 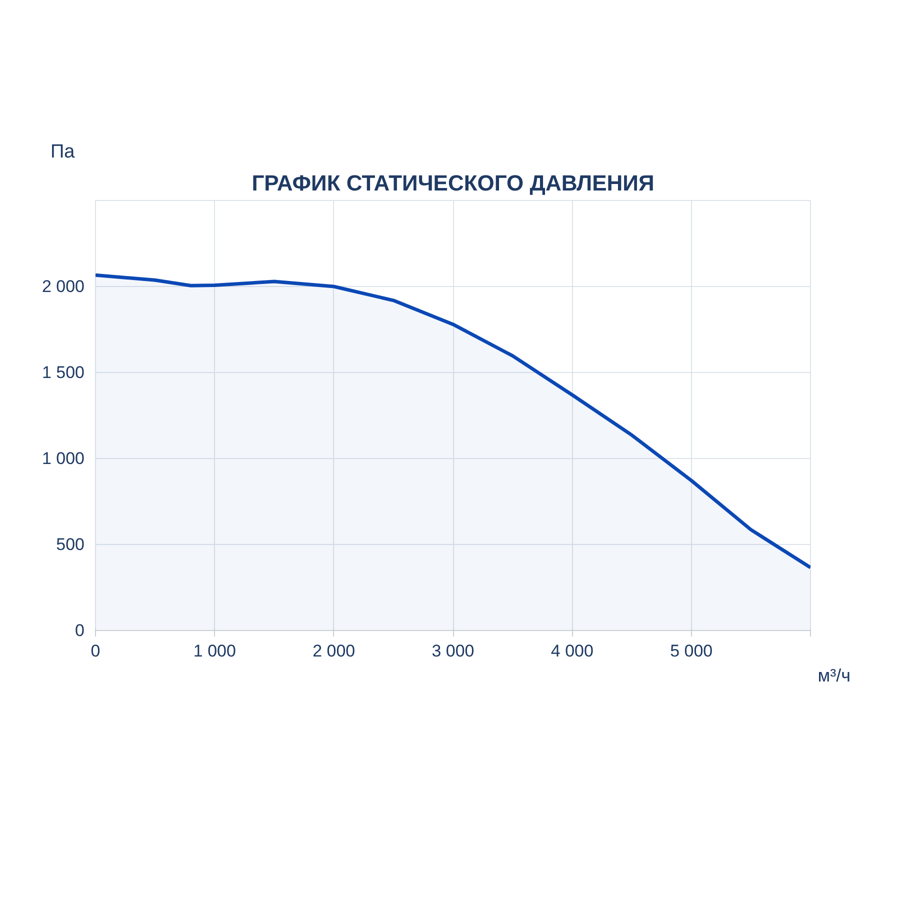 I want to click on y-tick-label: 500, so click(x=70, y=544).